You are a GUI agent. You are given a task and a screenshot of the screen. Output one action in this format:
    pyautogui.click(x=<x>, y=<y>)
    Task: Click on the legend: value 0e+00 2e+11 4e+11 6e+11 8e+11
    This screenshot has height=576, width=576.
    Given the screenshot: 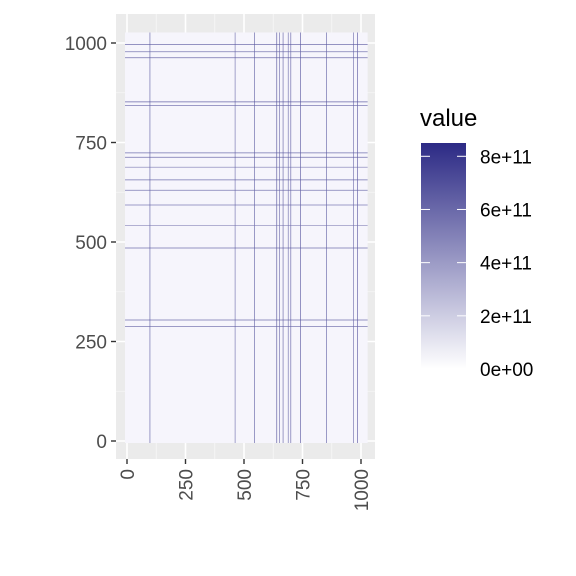 What is the action you would take?
    pyautogui.click(x=476, y=243)
    